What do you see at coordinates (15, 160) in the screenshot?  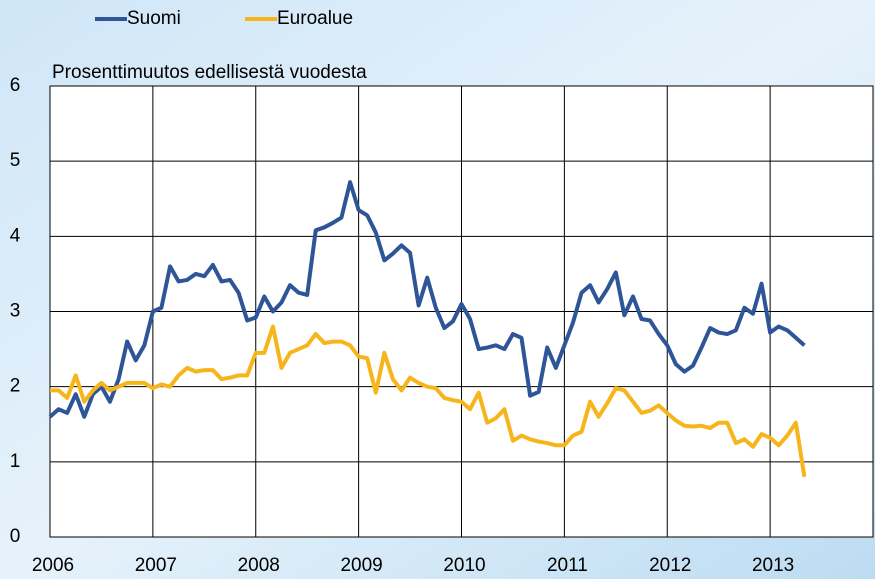 I see `y-tick-label: 5` at bounding box center [15, 160].